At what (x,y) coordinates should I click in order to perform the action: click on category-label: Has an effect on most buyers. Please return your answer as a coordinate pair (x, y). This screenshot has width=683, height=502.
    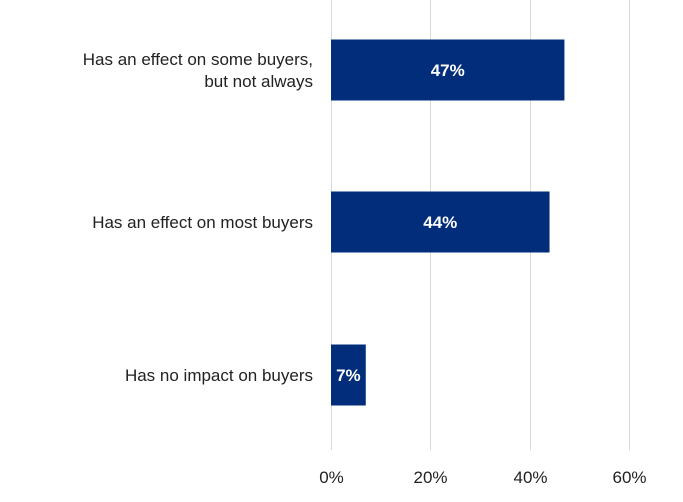
    Looking at the image, I should click on (202, 222).